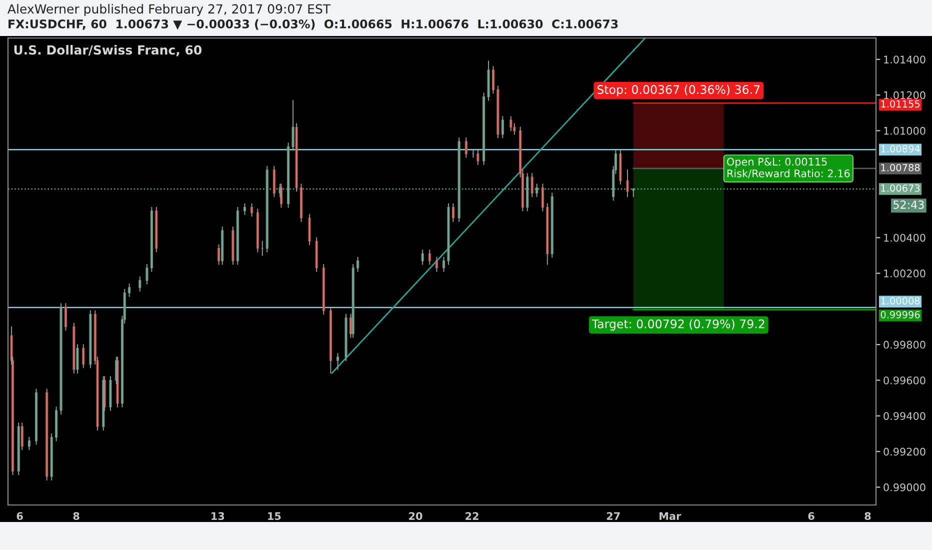 This screenshot has height=550, width=932. What do you see at coordinates (671, 516) in the screenshot?
I see `x-tick-label: Mar` at bounding box center [671, 516].